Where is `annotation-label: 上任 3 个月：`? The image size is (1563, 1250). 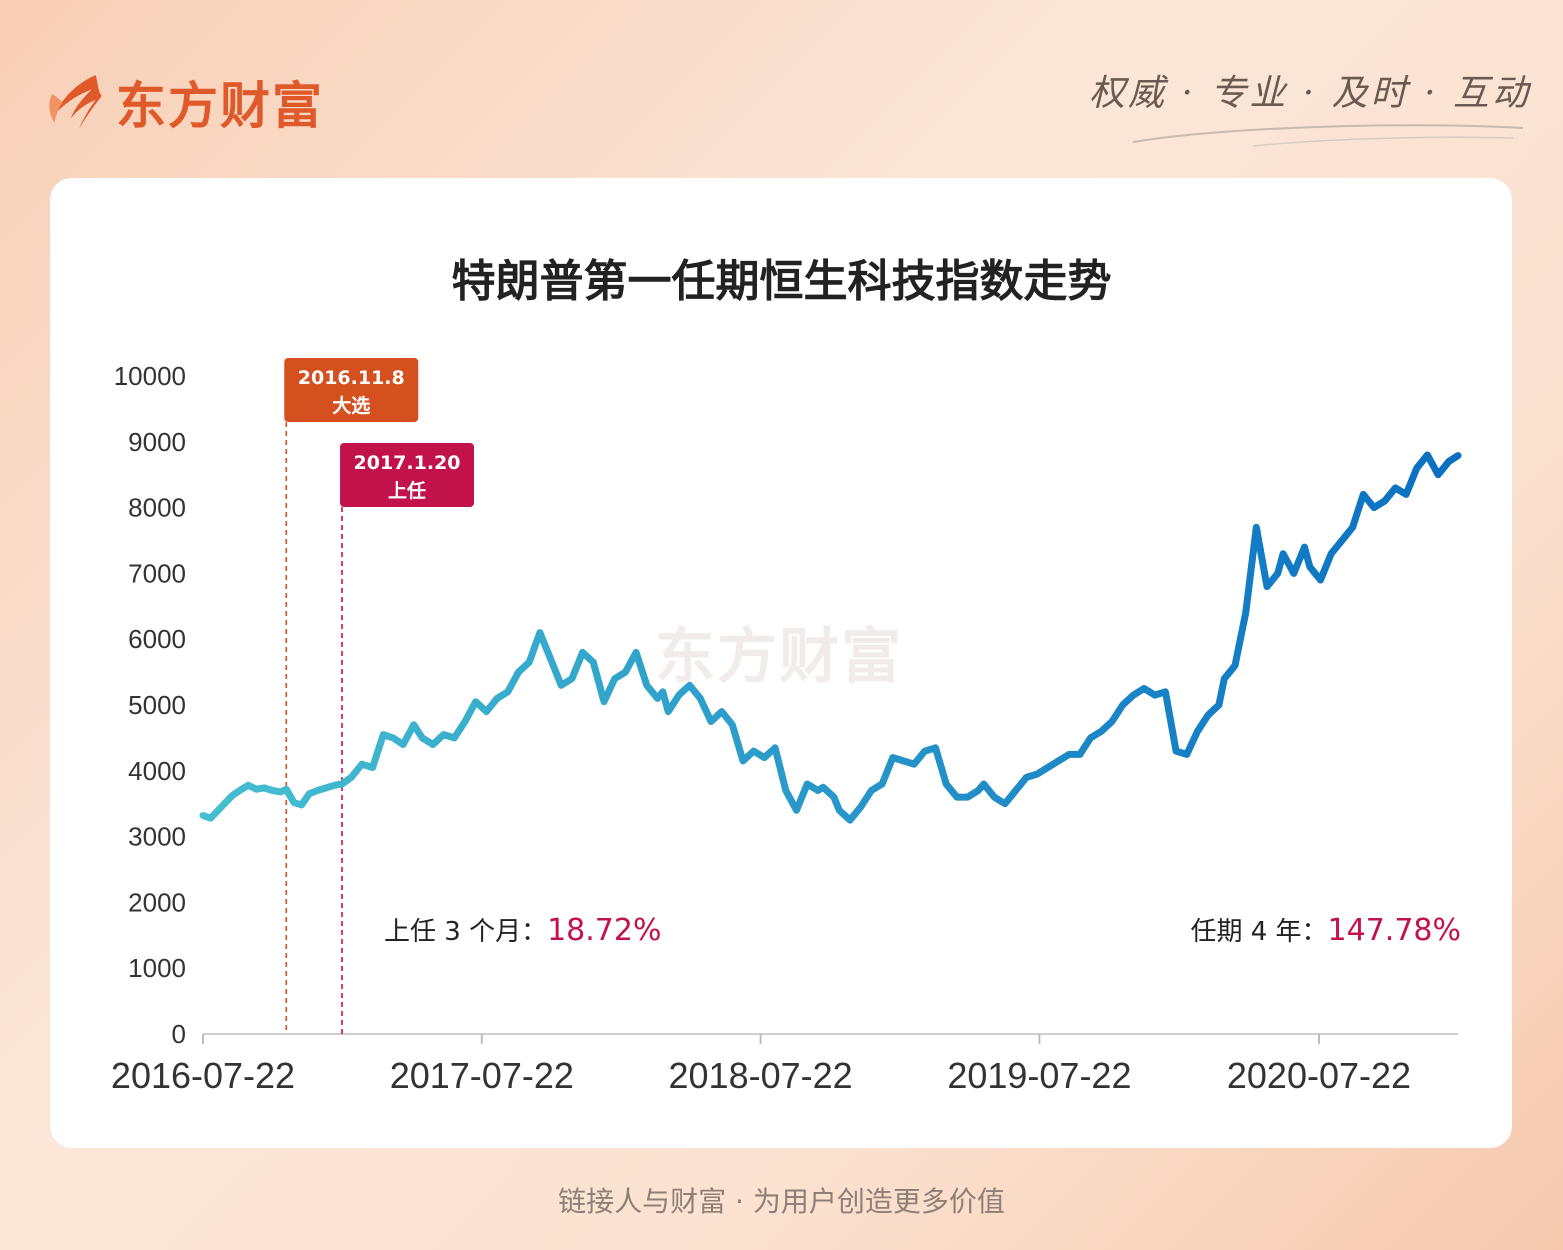 annotation-label: 上任 3 个月： is located at coordinates (465, 932).